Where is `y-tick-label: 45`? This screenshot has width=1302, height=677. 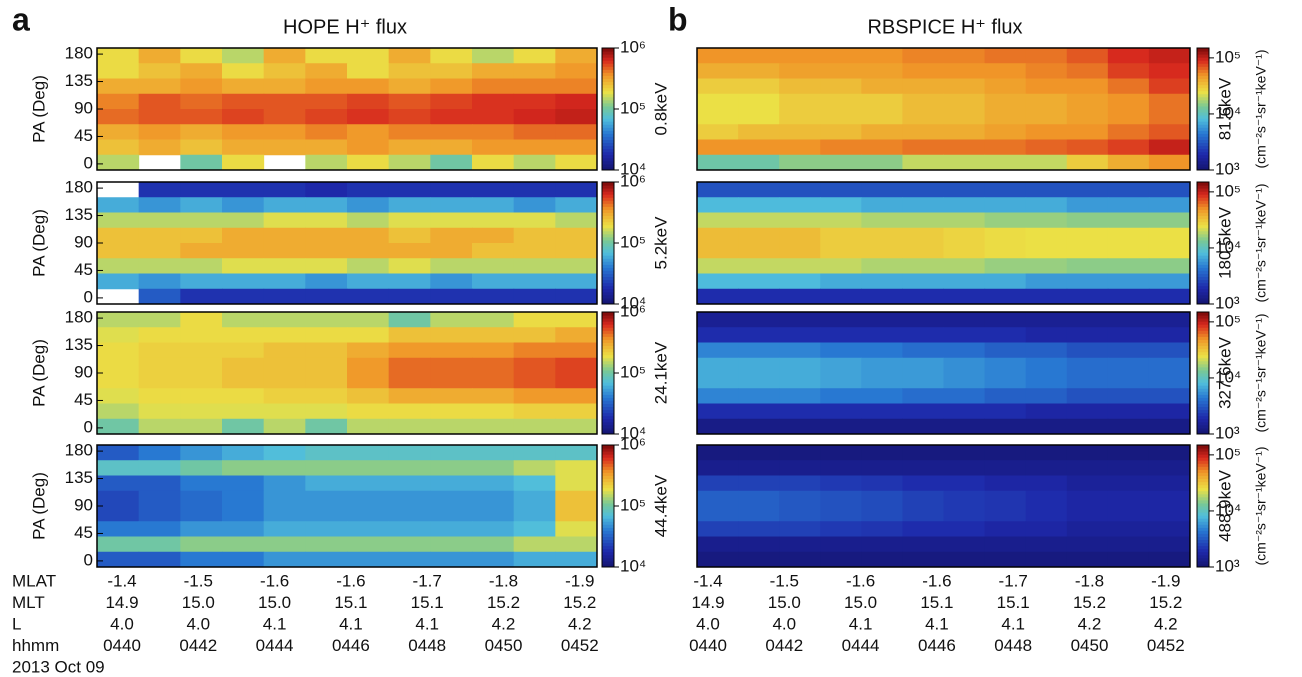
y-tick-label: 45 is located at coordinates (83, 135).